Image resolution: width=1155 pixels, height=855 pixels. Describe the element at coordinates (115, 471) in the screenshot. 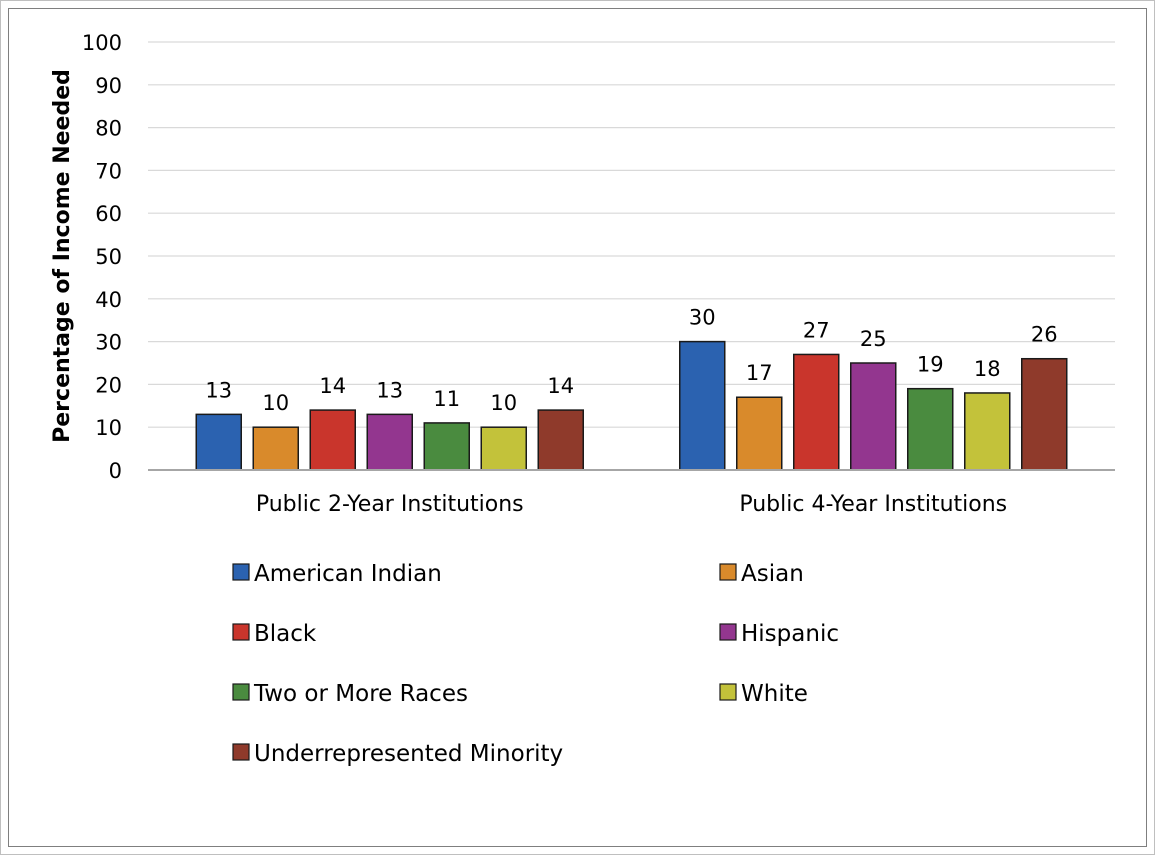

I see `y-tick-label: 0` at that location.